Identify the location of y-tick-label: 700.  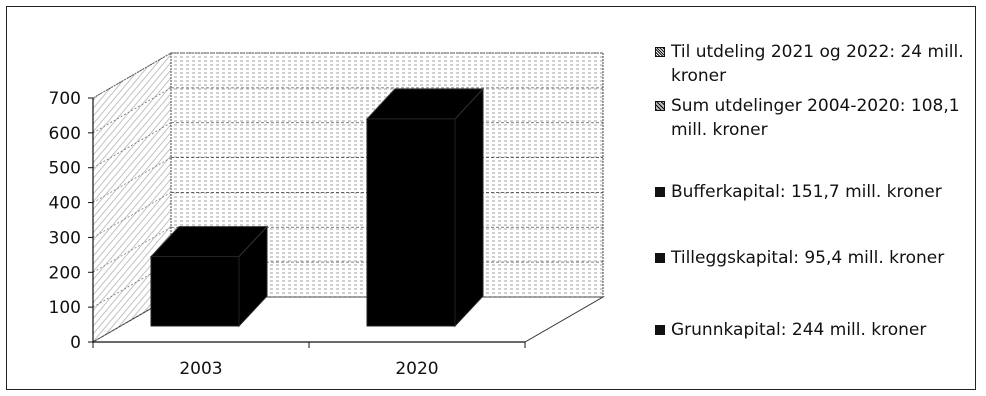
(65, 99).